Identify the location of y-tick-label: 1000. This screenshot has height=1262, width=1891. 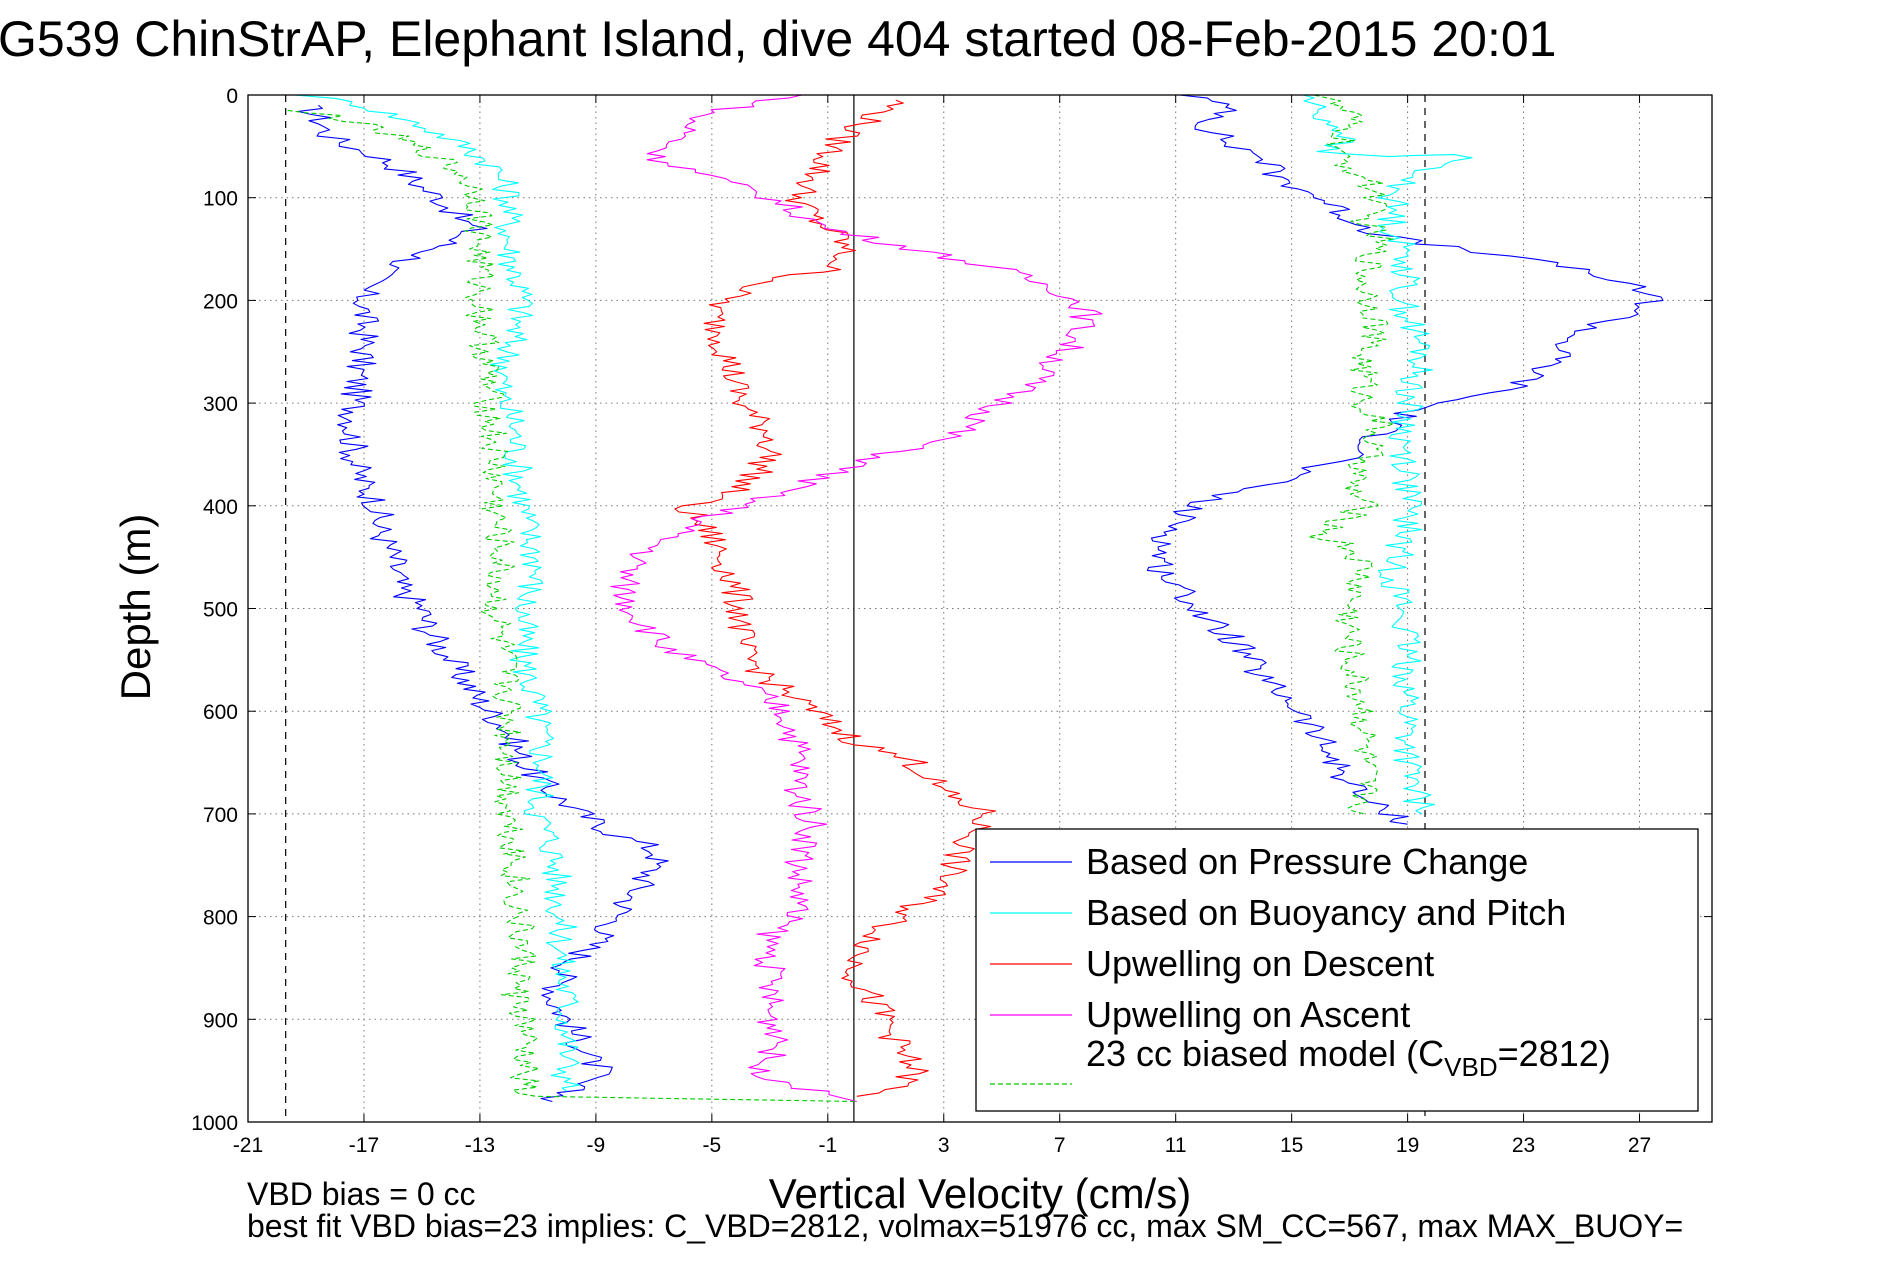
(214, 1123).